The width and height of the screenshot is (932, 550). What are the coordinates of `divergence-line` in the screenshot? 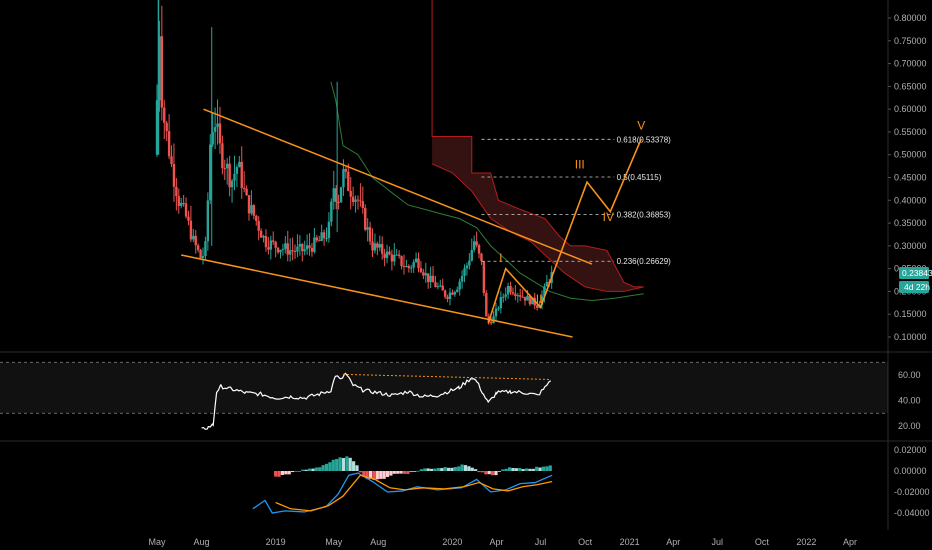 It's located at (446, 376).